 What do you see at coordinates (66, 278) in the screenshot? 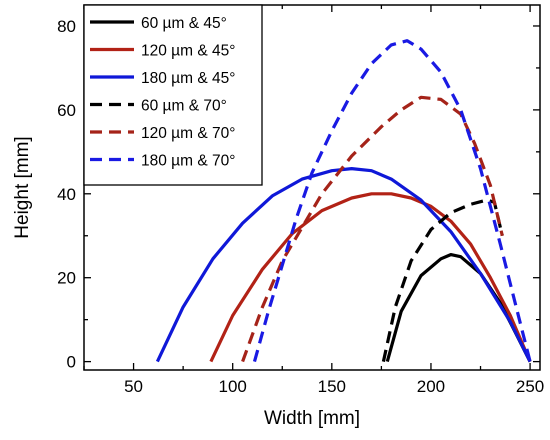
I see `y-tick-label: 20` at bounding box center [66, 278].